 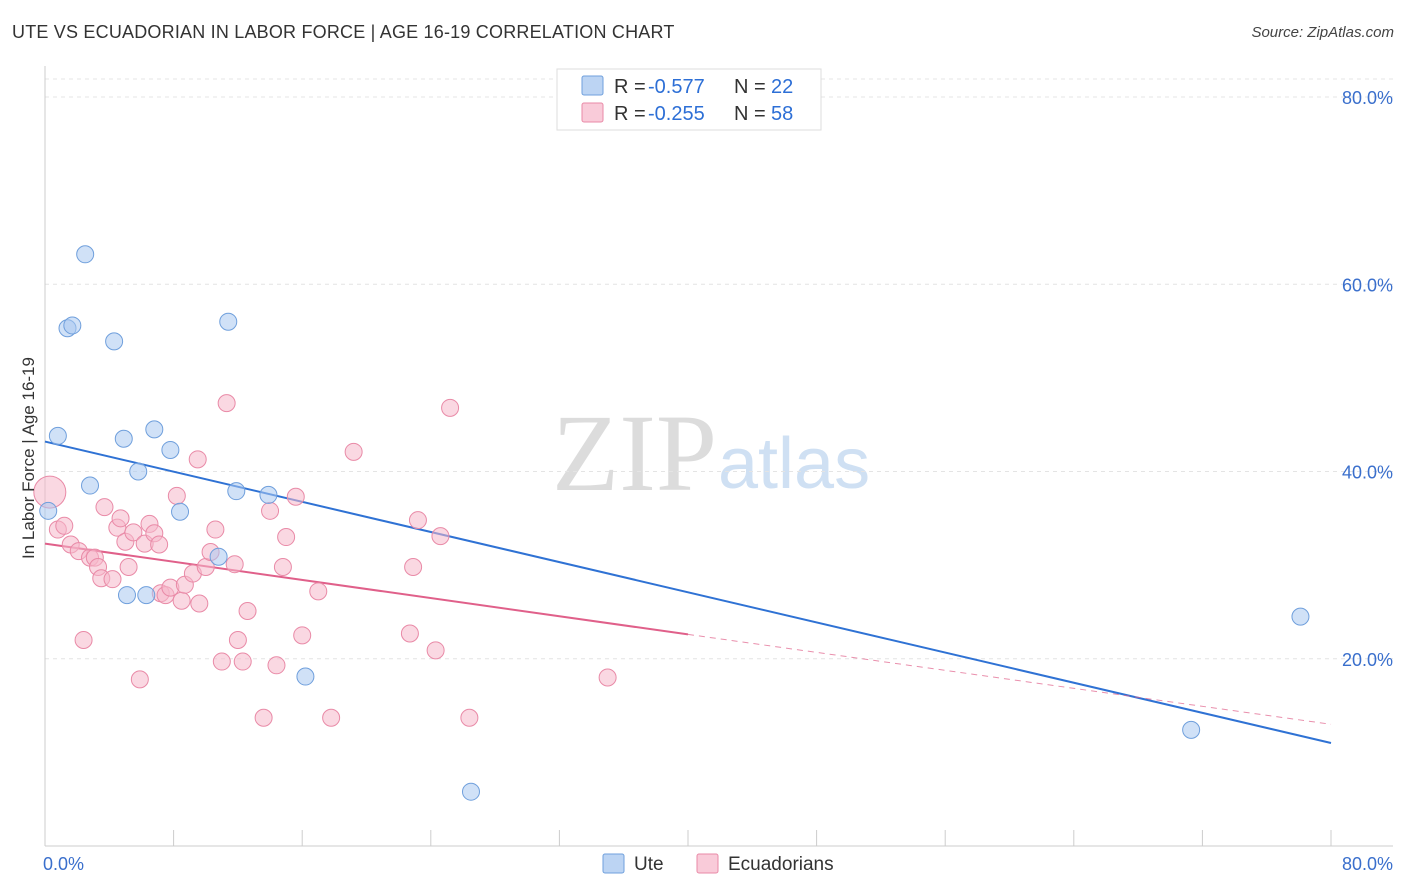 What do you see at coordinates (676, 87) in the screenshot?
I see `stats-legend-ute-r-value: -0.577` at bounding box center [676, 87].